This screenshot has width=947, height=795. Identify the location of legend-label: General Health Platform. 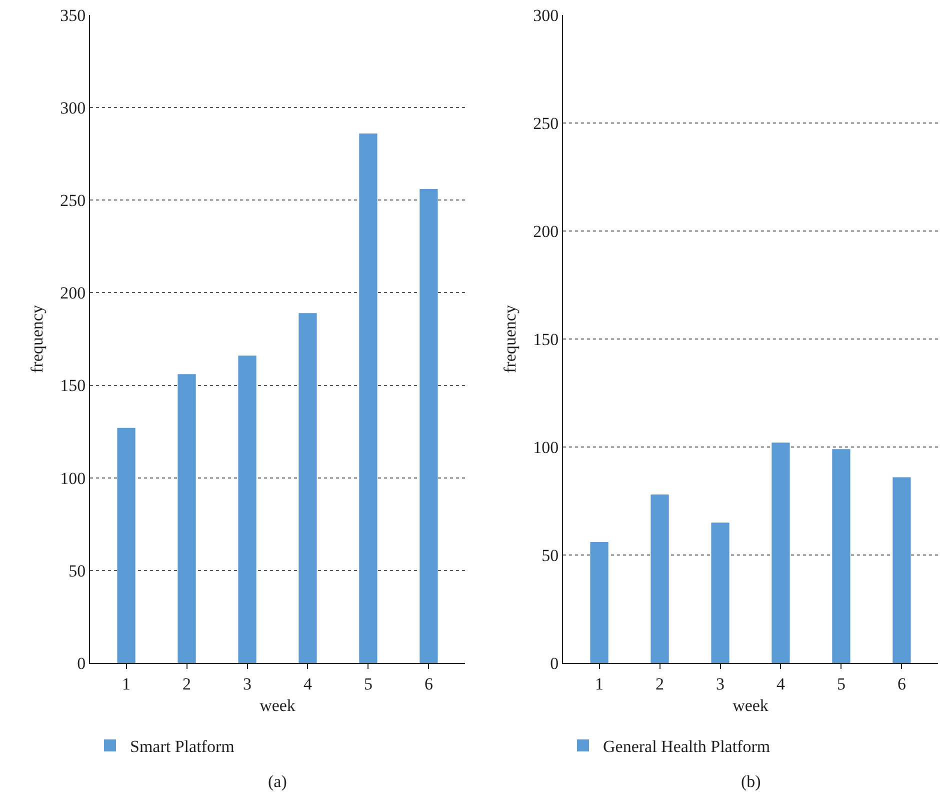
(686, 746).